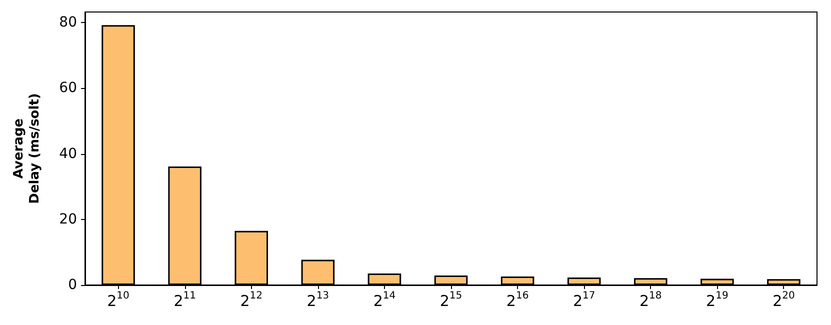  Describe the element at coordinates (27, 148) in the screenshot. I see `y-axis-title: Average Delay (ms/solt)` at that location.